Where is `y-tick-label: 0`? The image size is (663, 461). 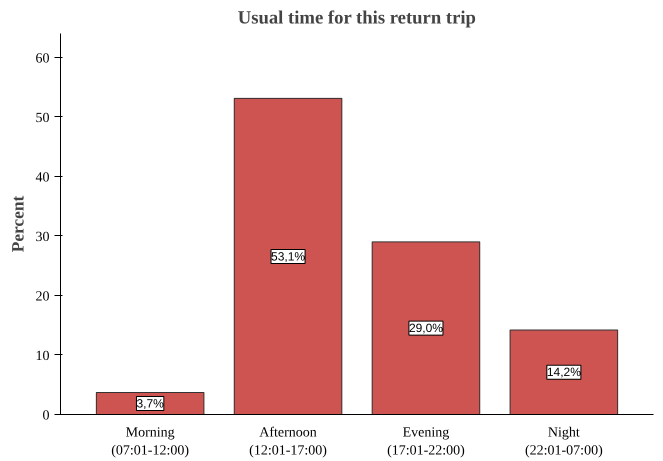
y-tick-label: 0 is located at coordinates (46, 416).